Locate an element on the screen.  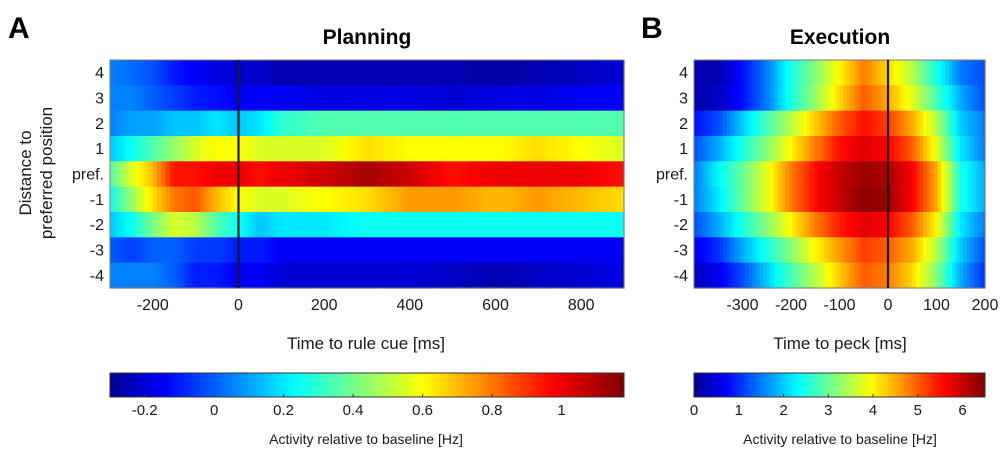
x-tick-label: -200 is located at coordinates (153, 305).